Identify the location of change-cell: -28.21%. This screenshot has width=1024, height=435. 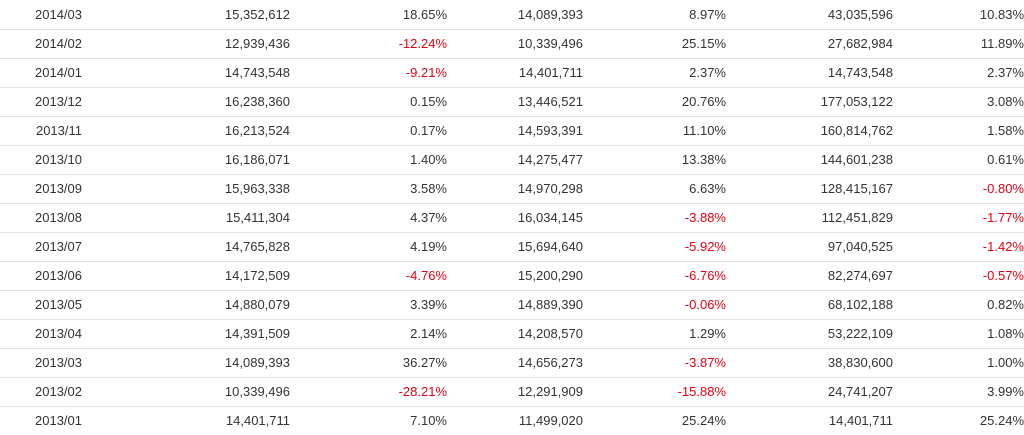
(422, 391).